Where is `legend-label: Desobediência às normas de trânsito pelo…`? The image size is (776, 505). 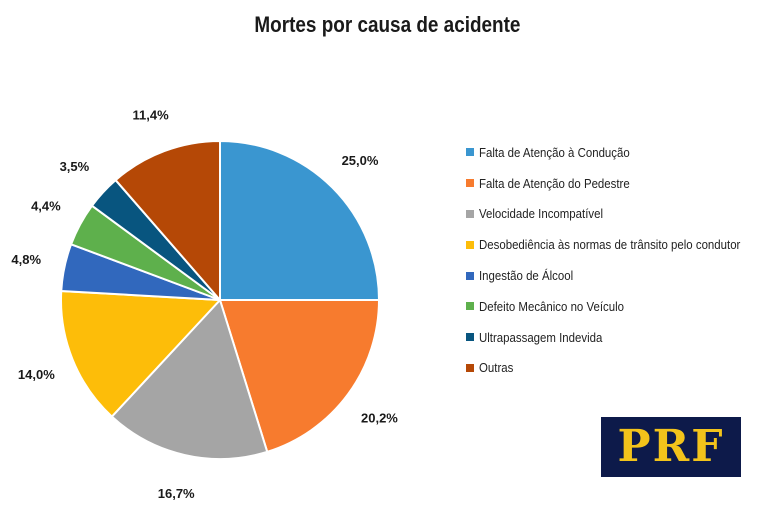 legend-label: Desobediência às normas de trânsito pelo… is located at coordinates (610, 245).